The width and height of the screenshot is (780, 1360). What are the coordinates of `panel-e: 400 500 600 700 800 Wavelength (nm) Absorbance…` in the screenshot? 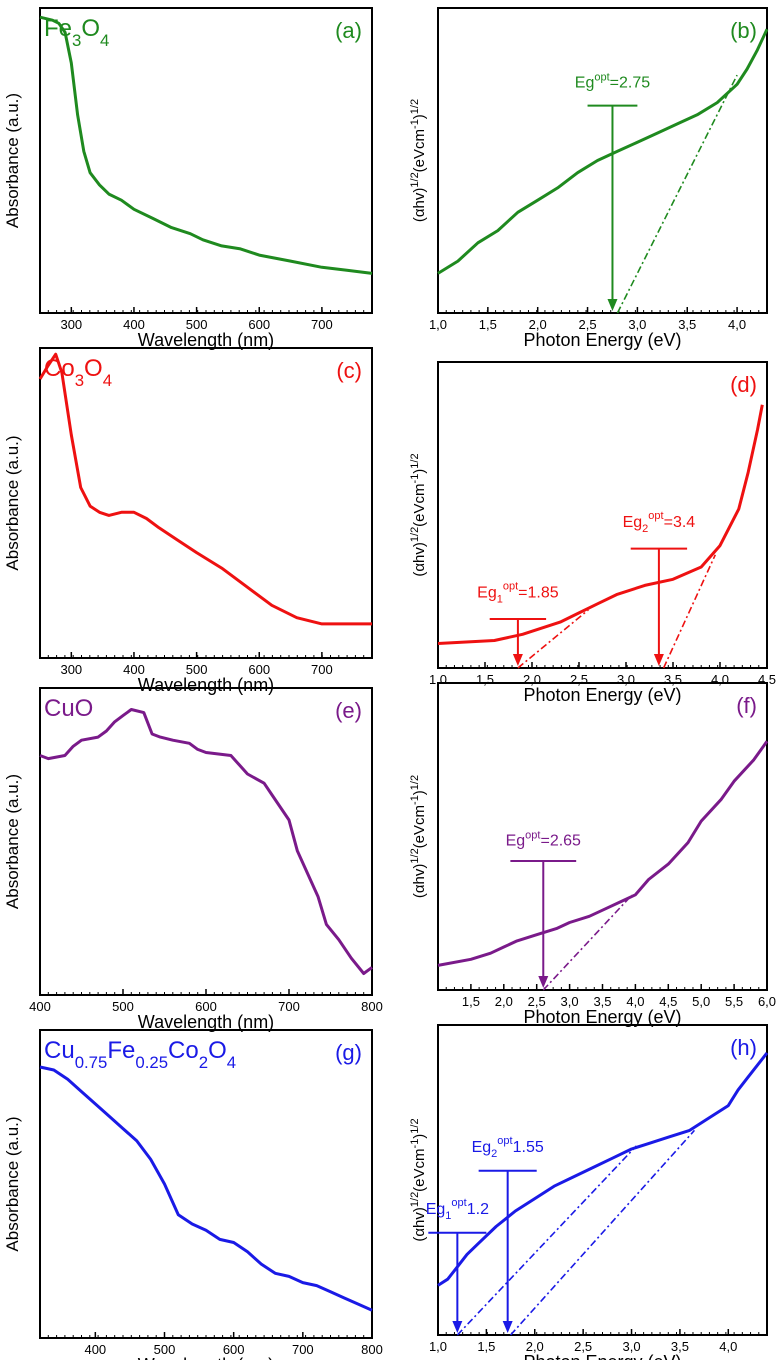 It's located at (193, 859).